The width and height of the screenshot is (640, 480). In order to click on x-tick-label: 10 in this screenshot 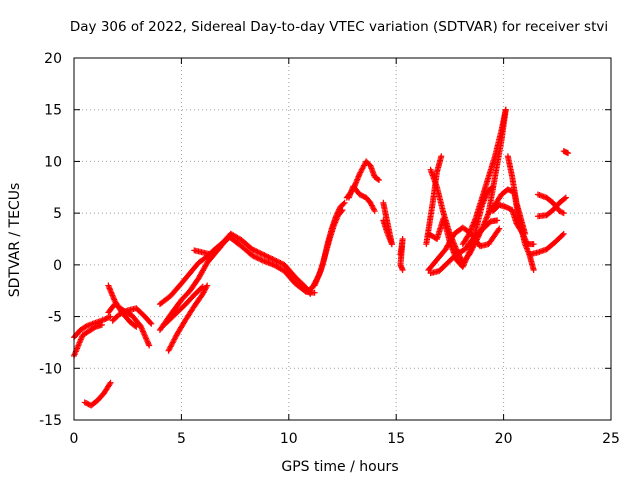, I will do `click(289, 439)`.